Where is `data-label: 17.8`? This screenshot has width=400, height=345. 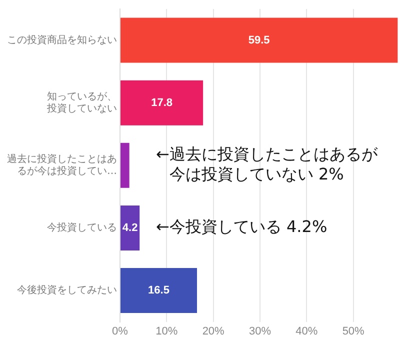 data-label: 17.8 is located at coordinates (161, 102).